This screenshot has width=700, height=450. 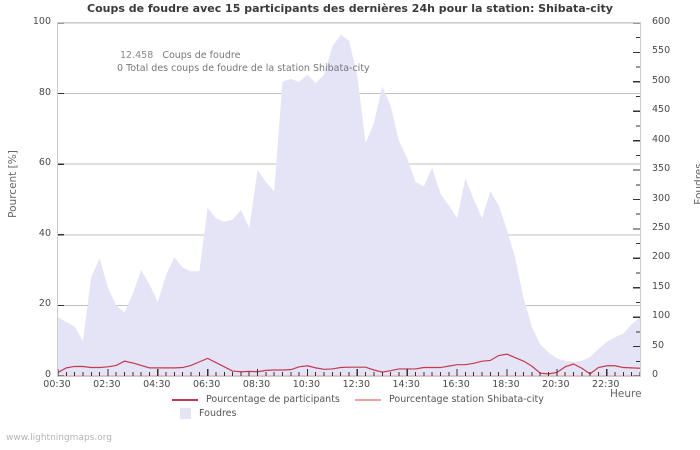 I want to click on y-axis-right-tick-550: 550, so click(x=661, y=51).